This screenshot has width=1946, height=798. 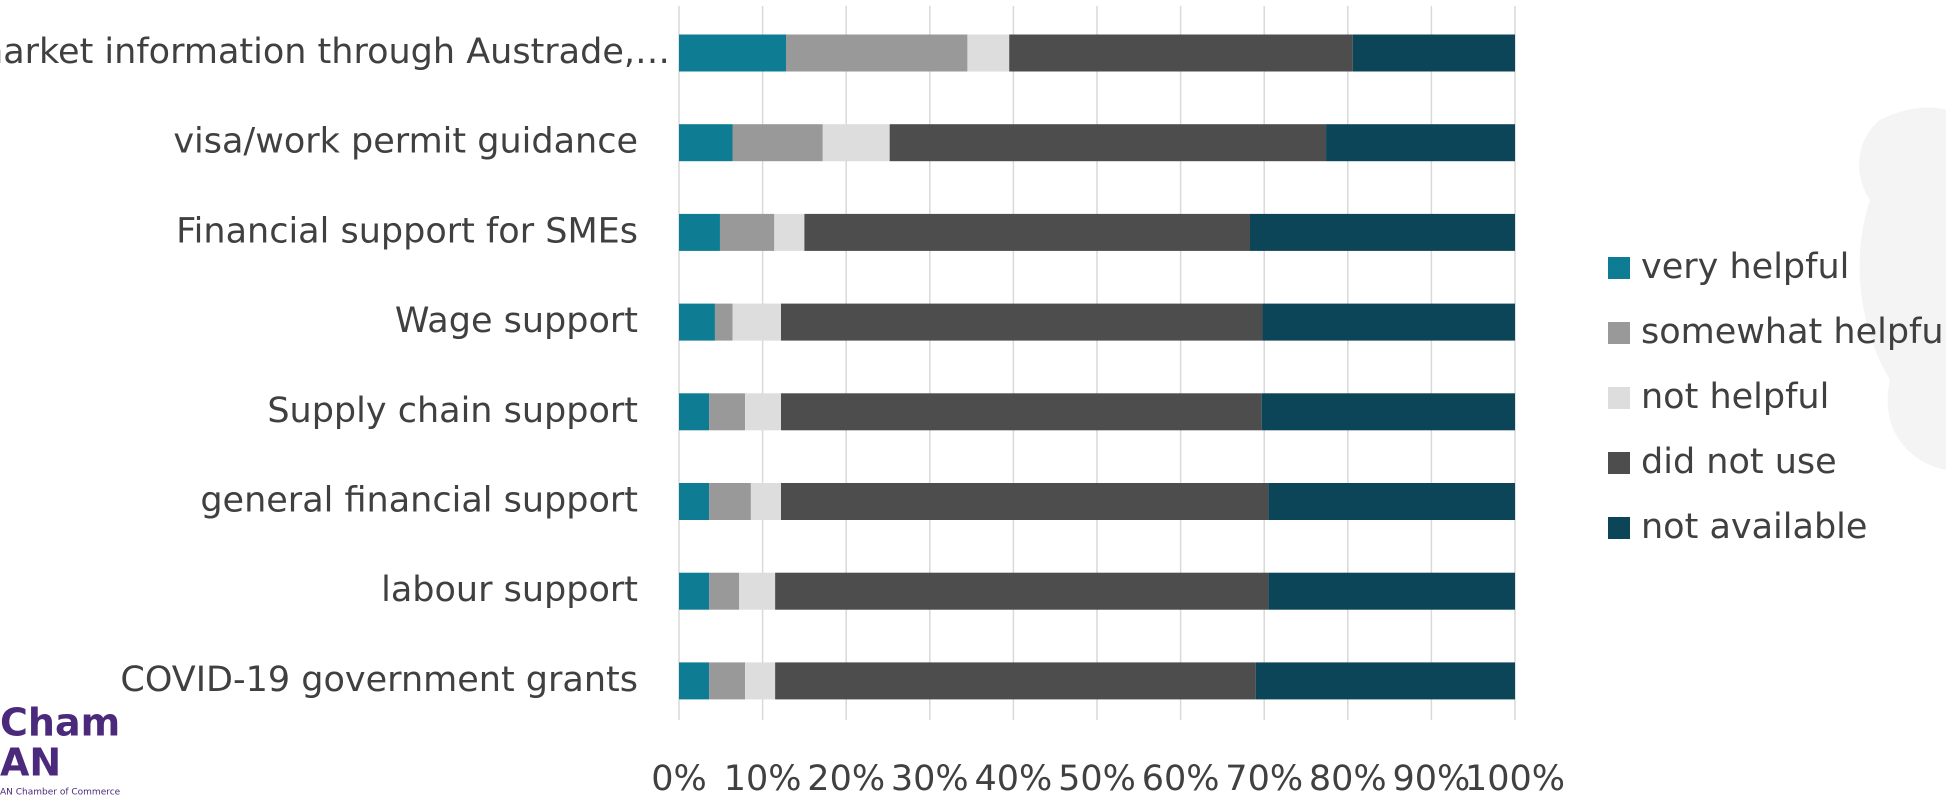 I want to click on y-tick-label: Supply chain support, so click(x=452, y=411).